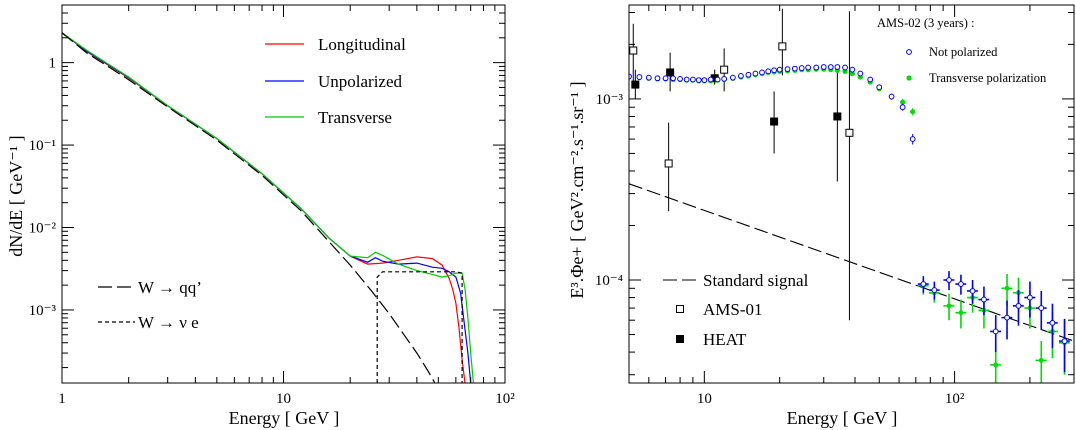 This screenshot has height=430, width=1076. Describe the element at coordinates (16, 195) in the screenshot. I see `y-axis-title: dN/dE [ GeV⁻¹ ]` at that location.